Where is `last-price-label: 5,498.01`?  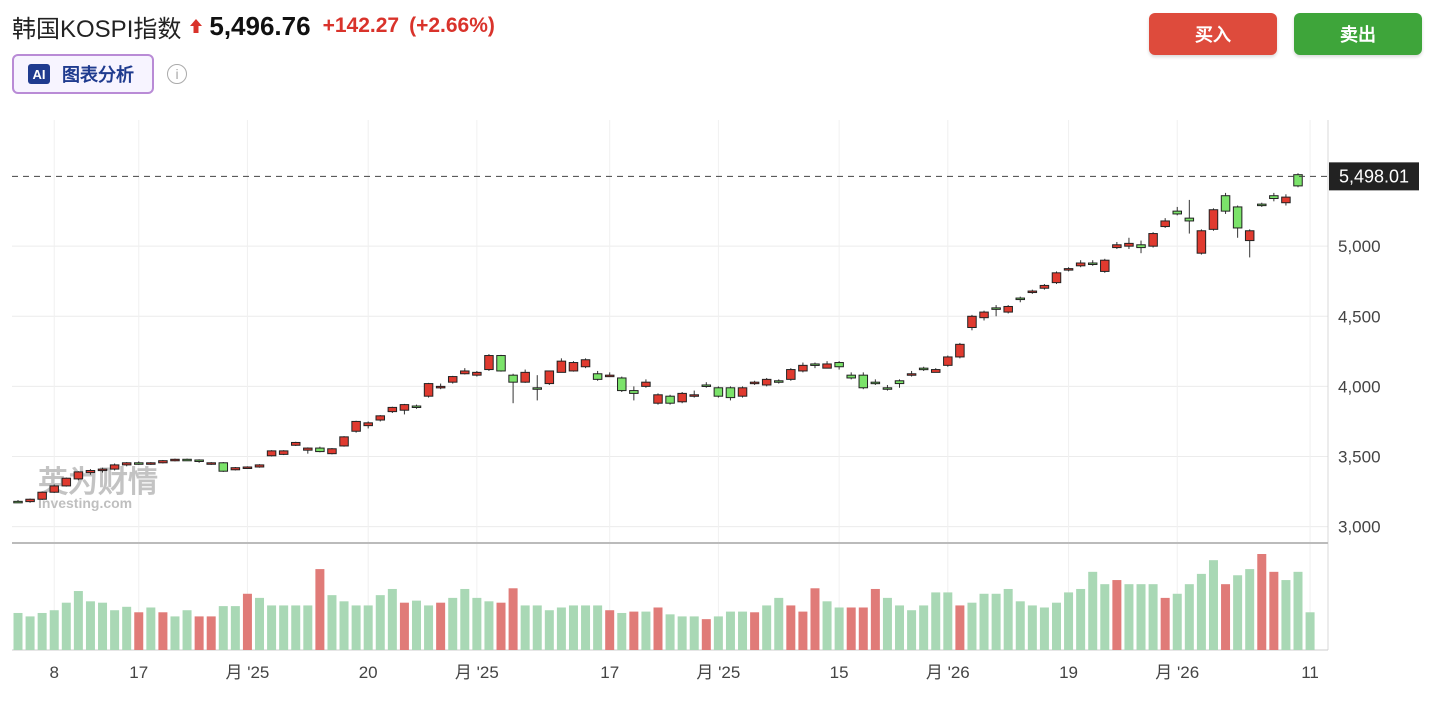 last-price-label: 5,498.01 is located at coordinates (1374, 176).